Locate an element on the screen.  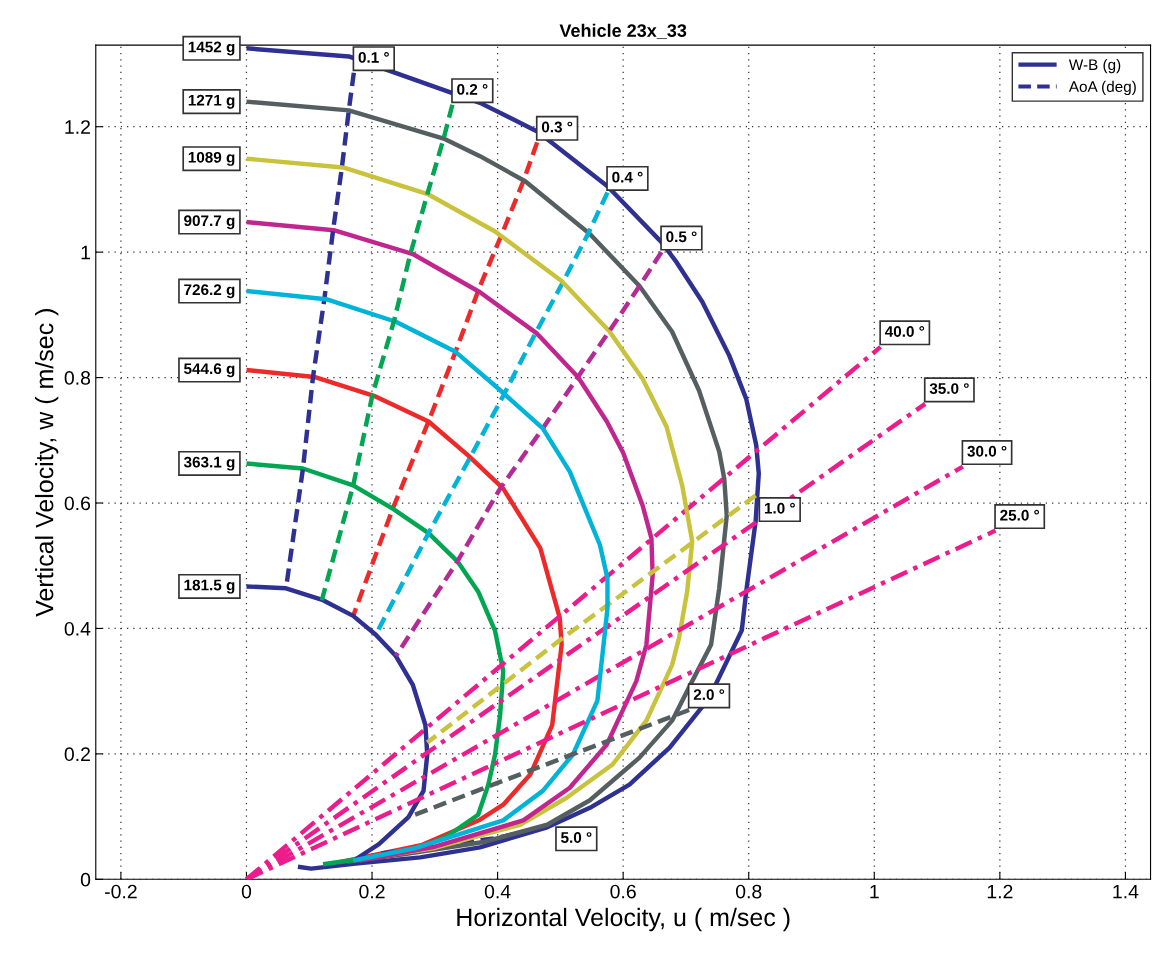
x-tick-label: 0.6 is located at coordinates (623, 891).